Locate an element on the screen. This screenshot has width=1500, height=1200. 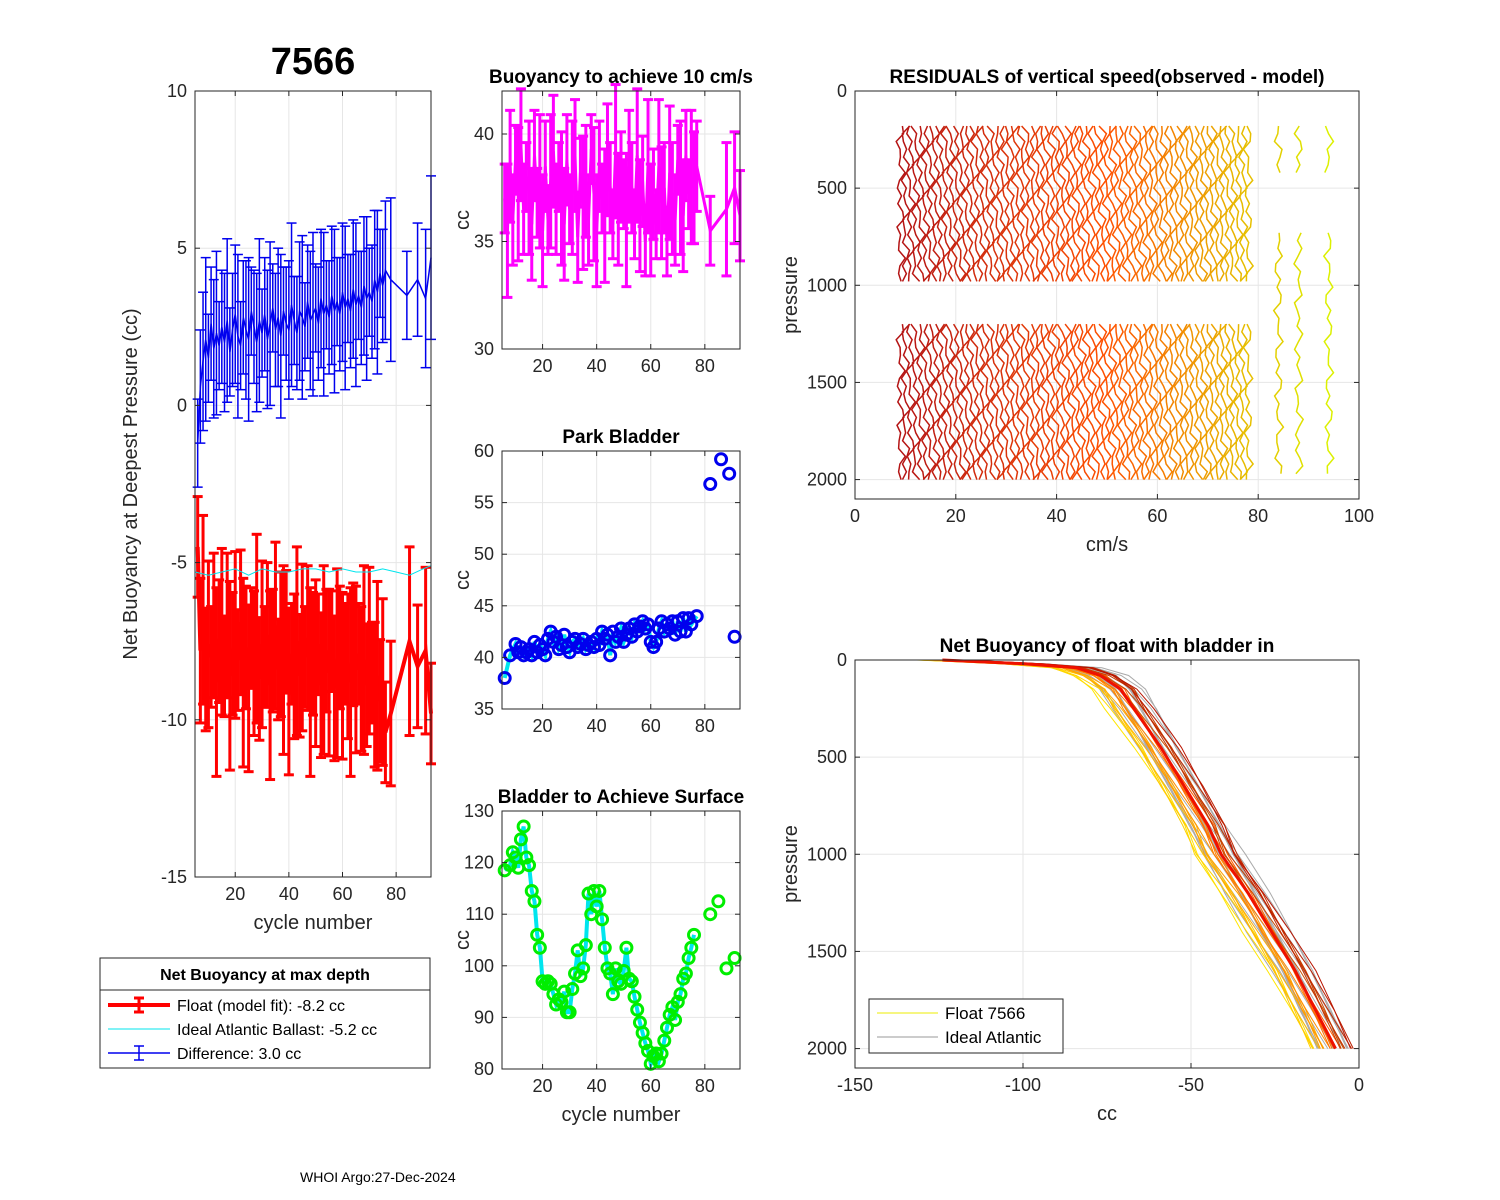
tick-label-x: -100 is located at coordinates (1023, 1085).